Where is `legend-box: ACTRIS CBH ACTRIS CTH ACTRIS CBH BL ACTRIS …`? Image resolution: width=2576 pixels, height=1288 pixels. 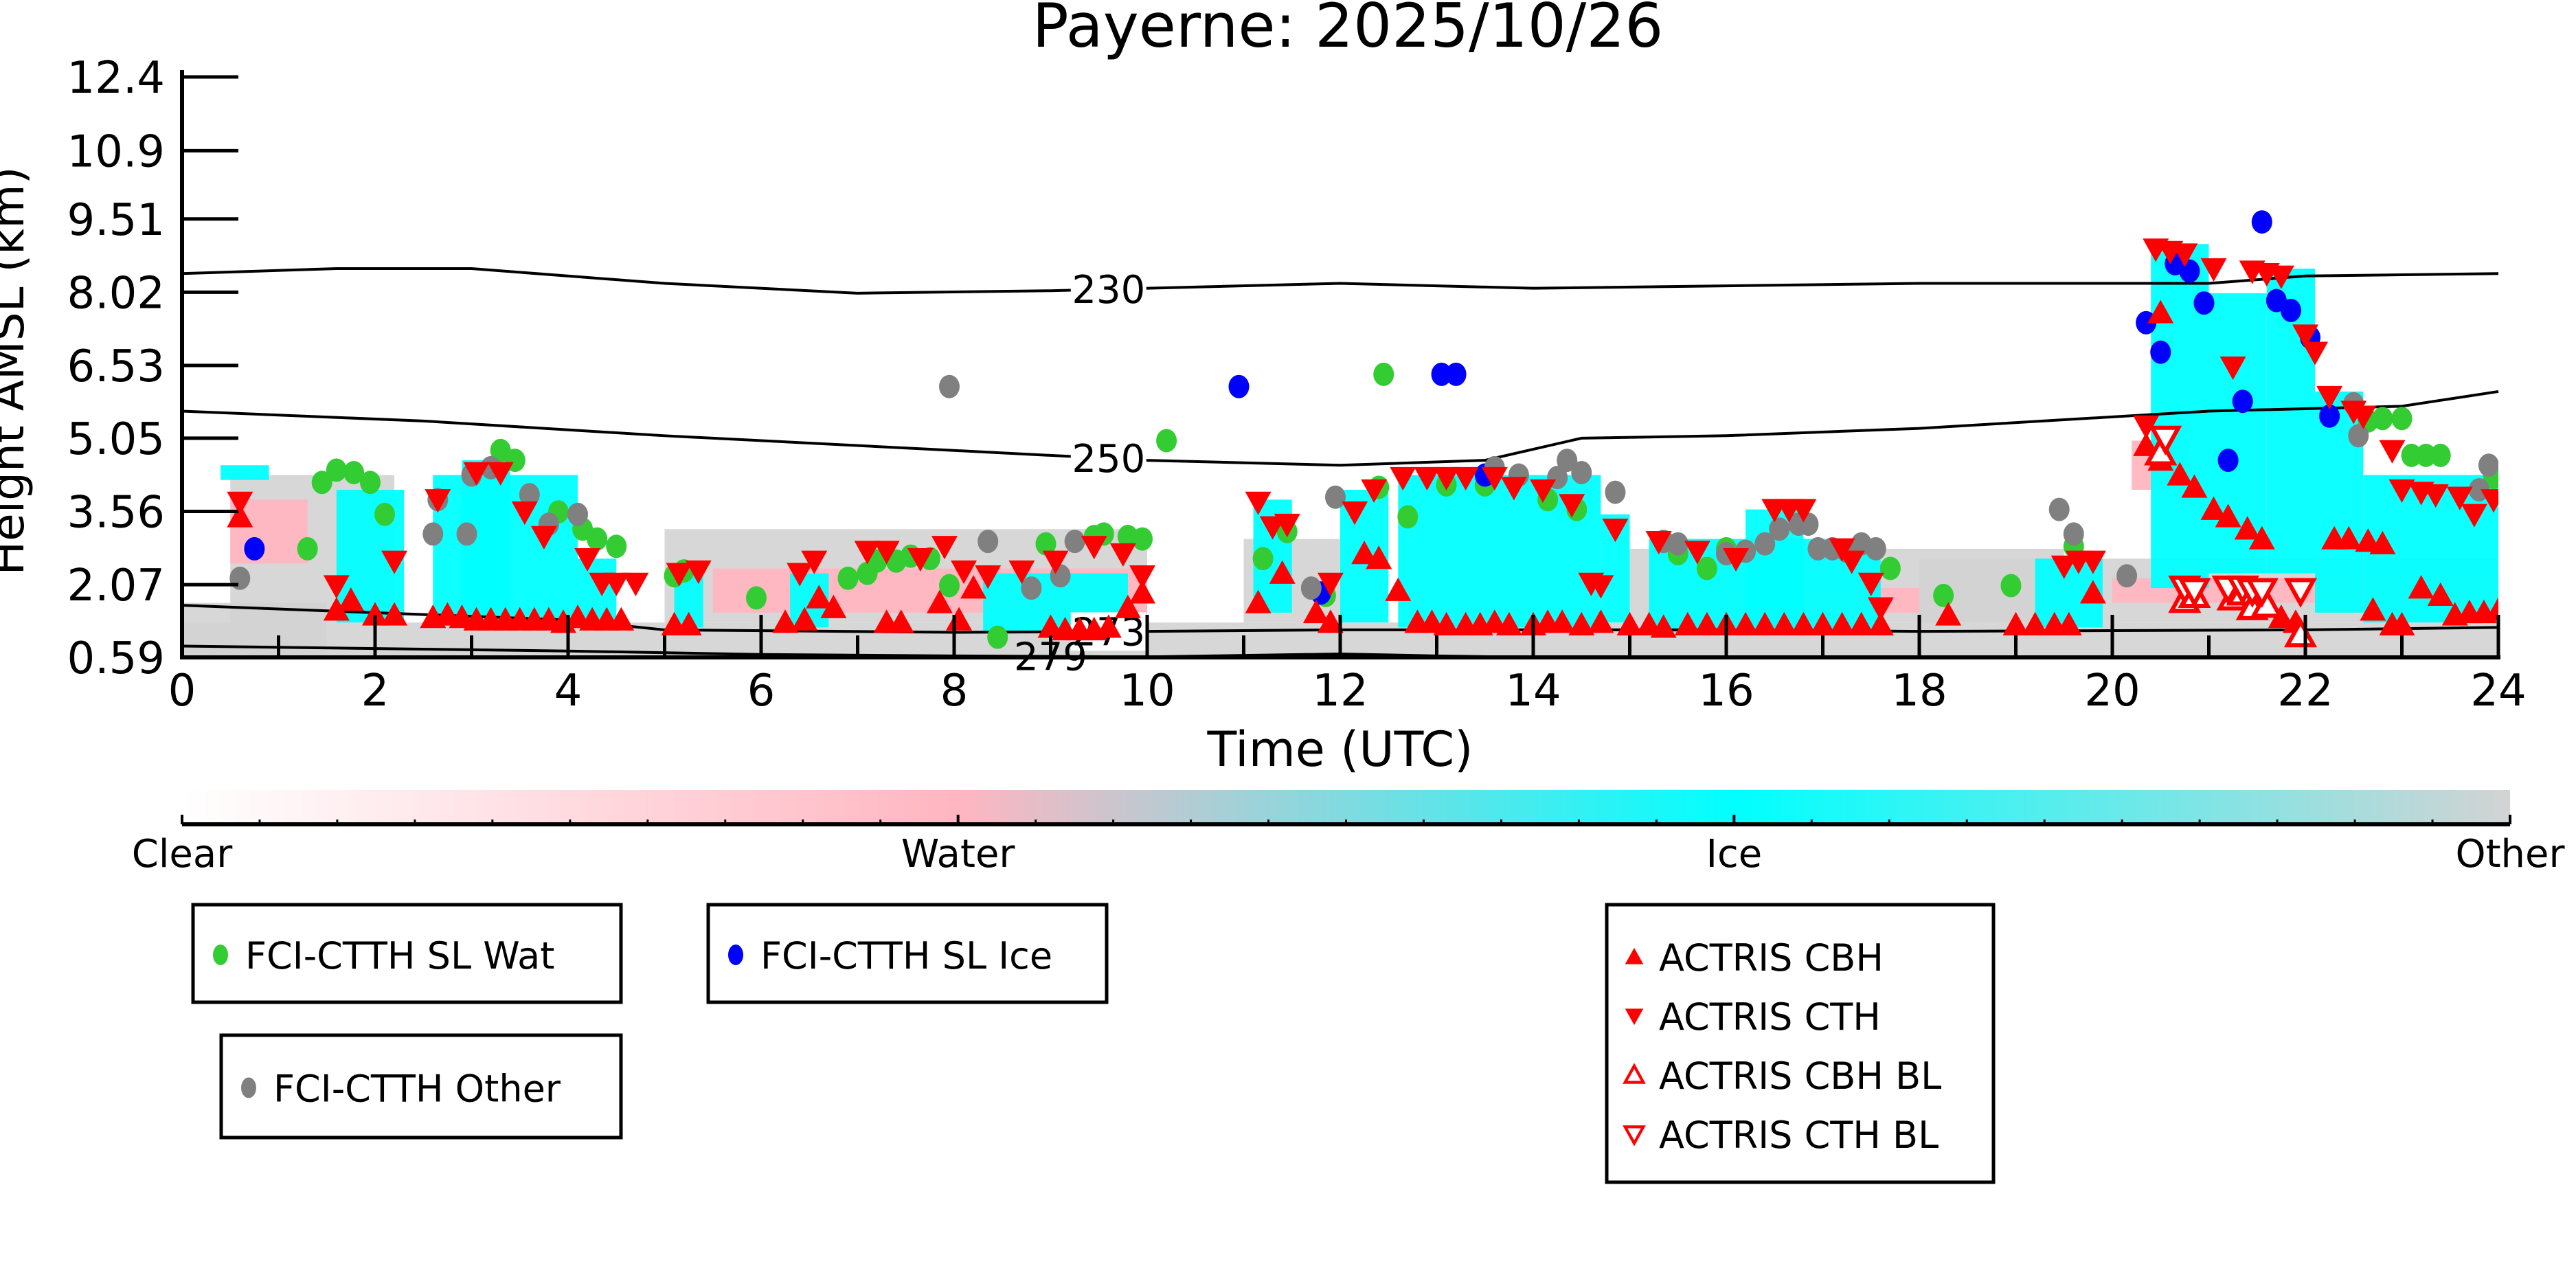
legend-box: ACTRIS CBH ACTRIS CTH ACTRIS CBH BL ACTRIS … is located at coordinates (1800, 1043).